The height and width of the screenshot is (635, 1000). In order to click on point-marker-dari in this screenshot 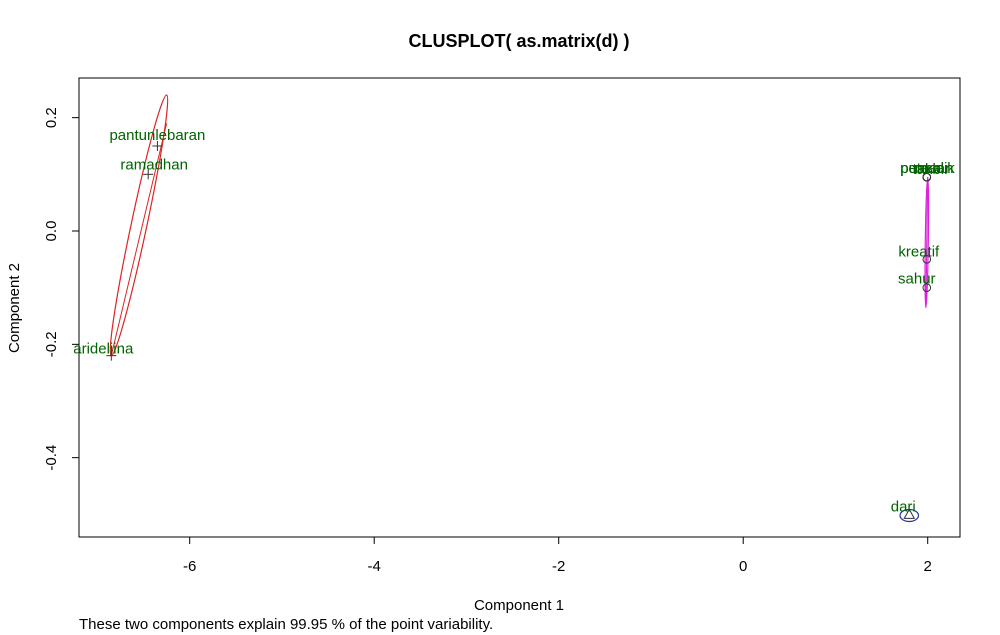, I will do `click(909, 513)`.